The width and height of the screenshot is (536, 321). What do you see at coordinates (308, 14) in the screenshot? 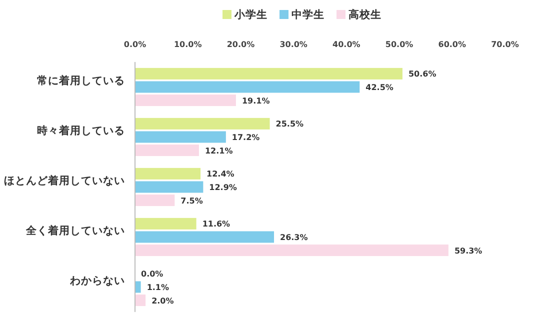
I see `legend-label: 中学生` at bounding box center [308, 14].